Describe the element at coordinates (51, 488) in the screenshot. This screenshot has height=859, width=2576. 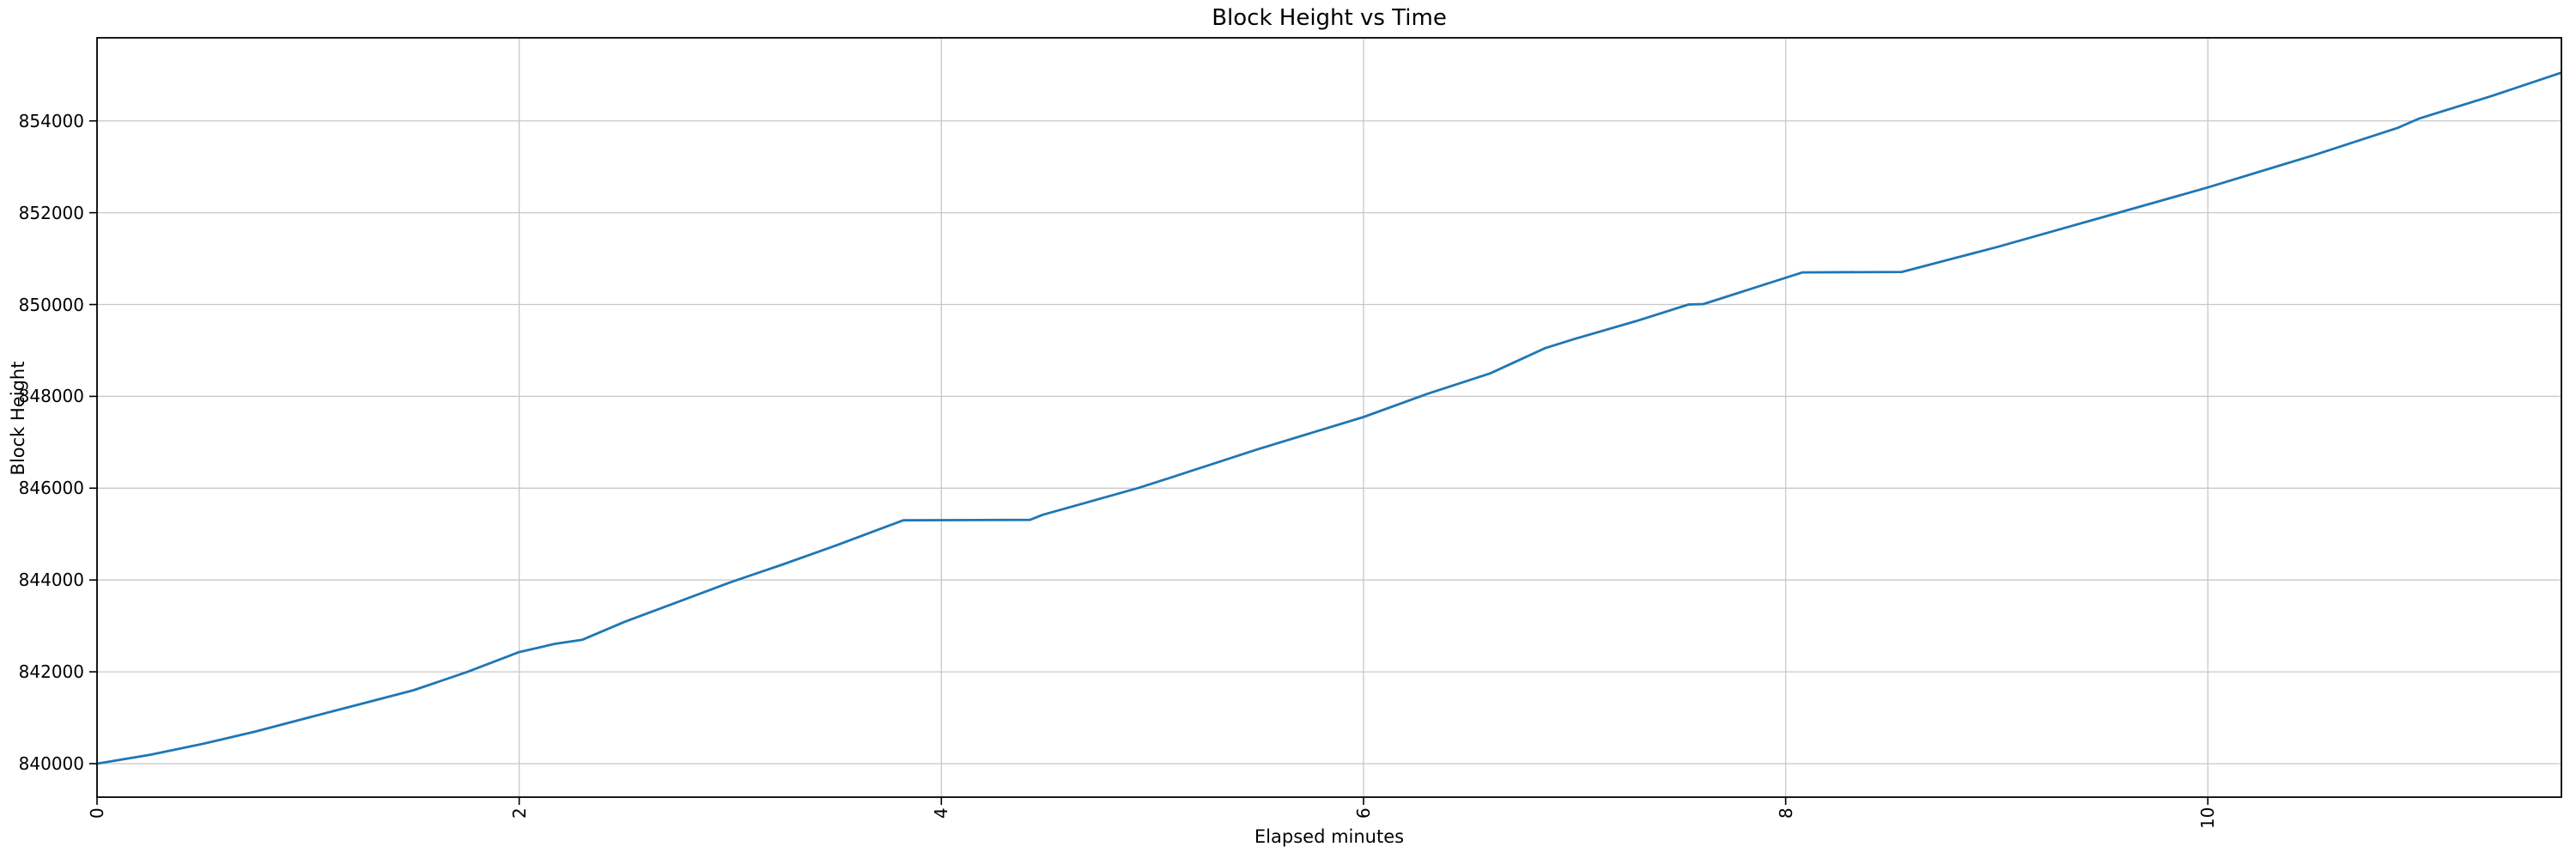
I see `y-tick-label: 846000` at that location.